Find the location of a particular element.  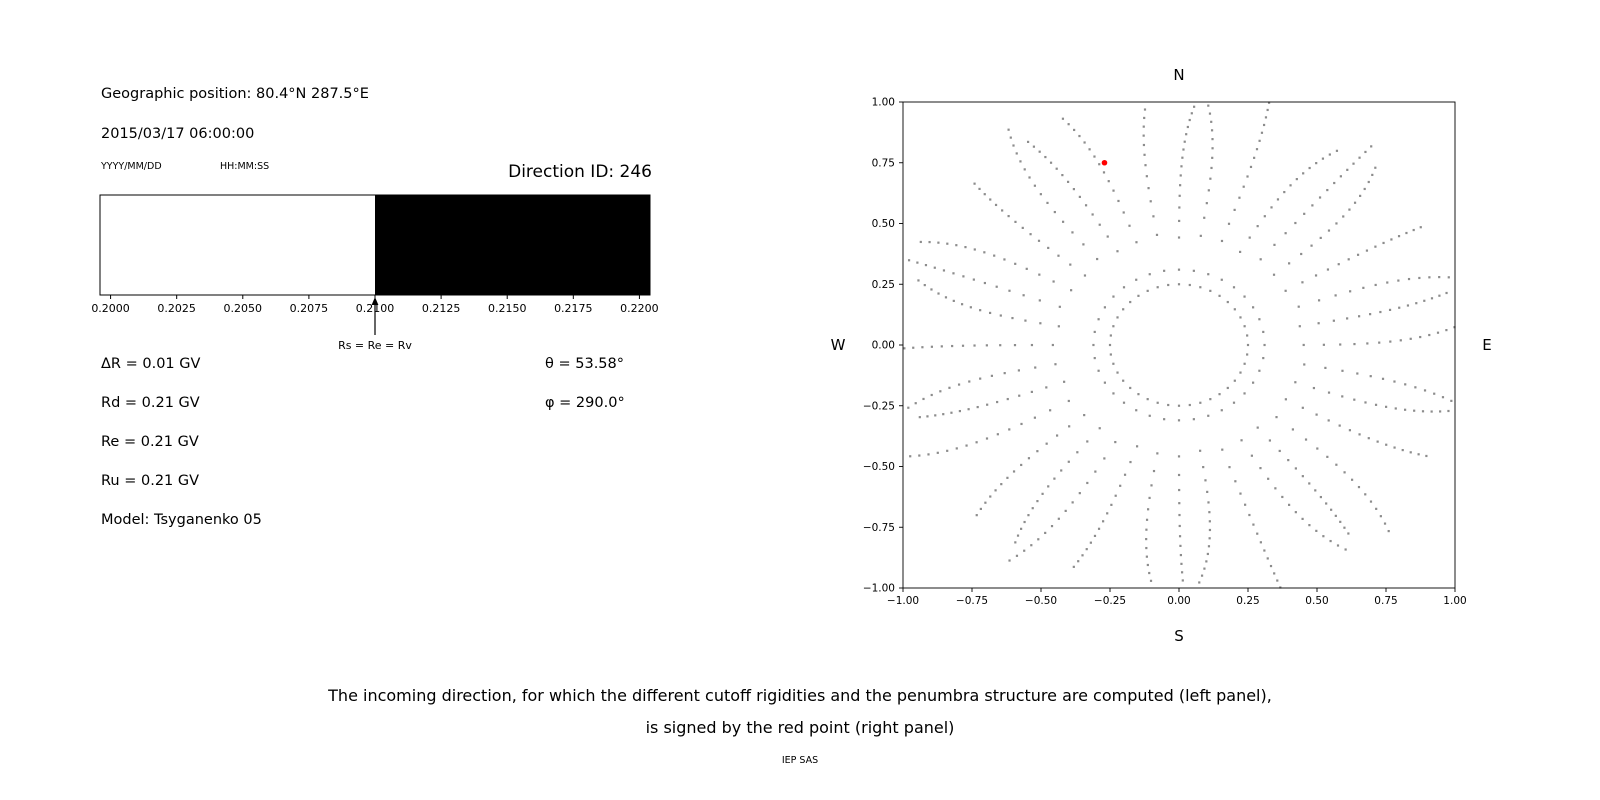

svg-text: 0.2050 is located at coordinates (243, 308).